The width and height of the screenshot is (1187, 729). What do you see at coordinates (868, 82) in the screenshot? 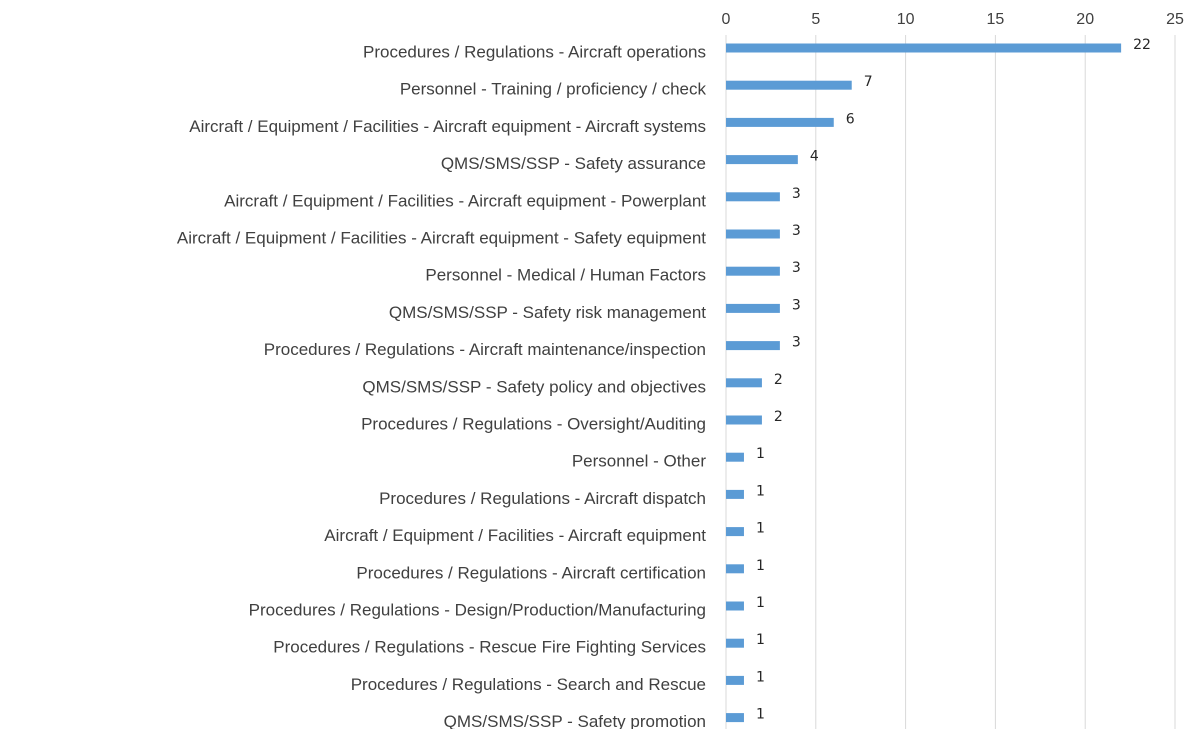
I see `value-label: 7` at bounding box center [868, 82].